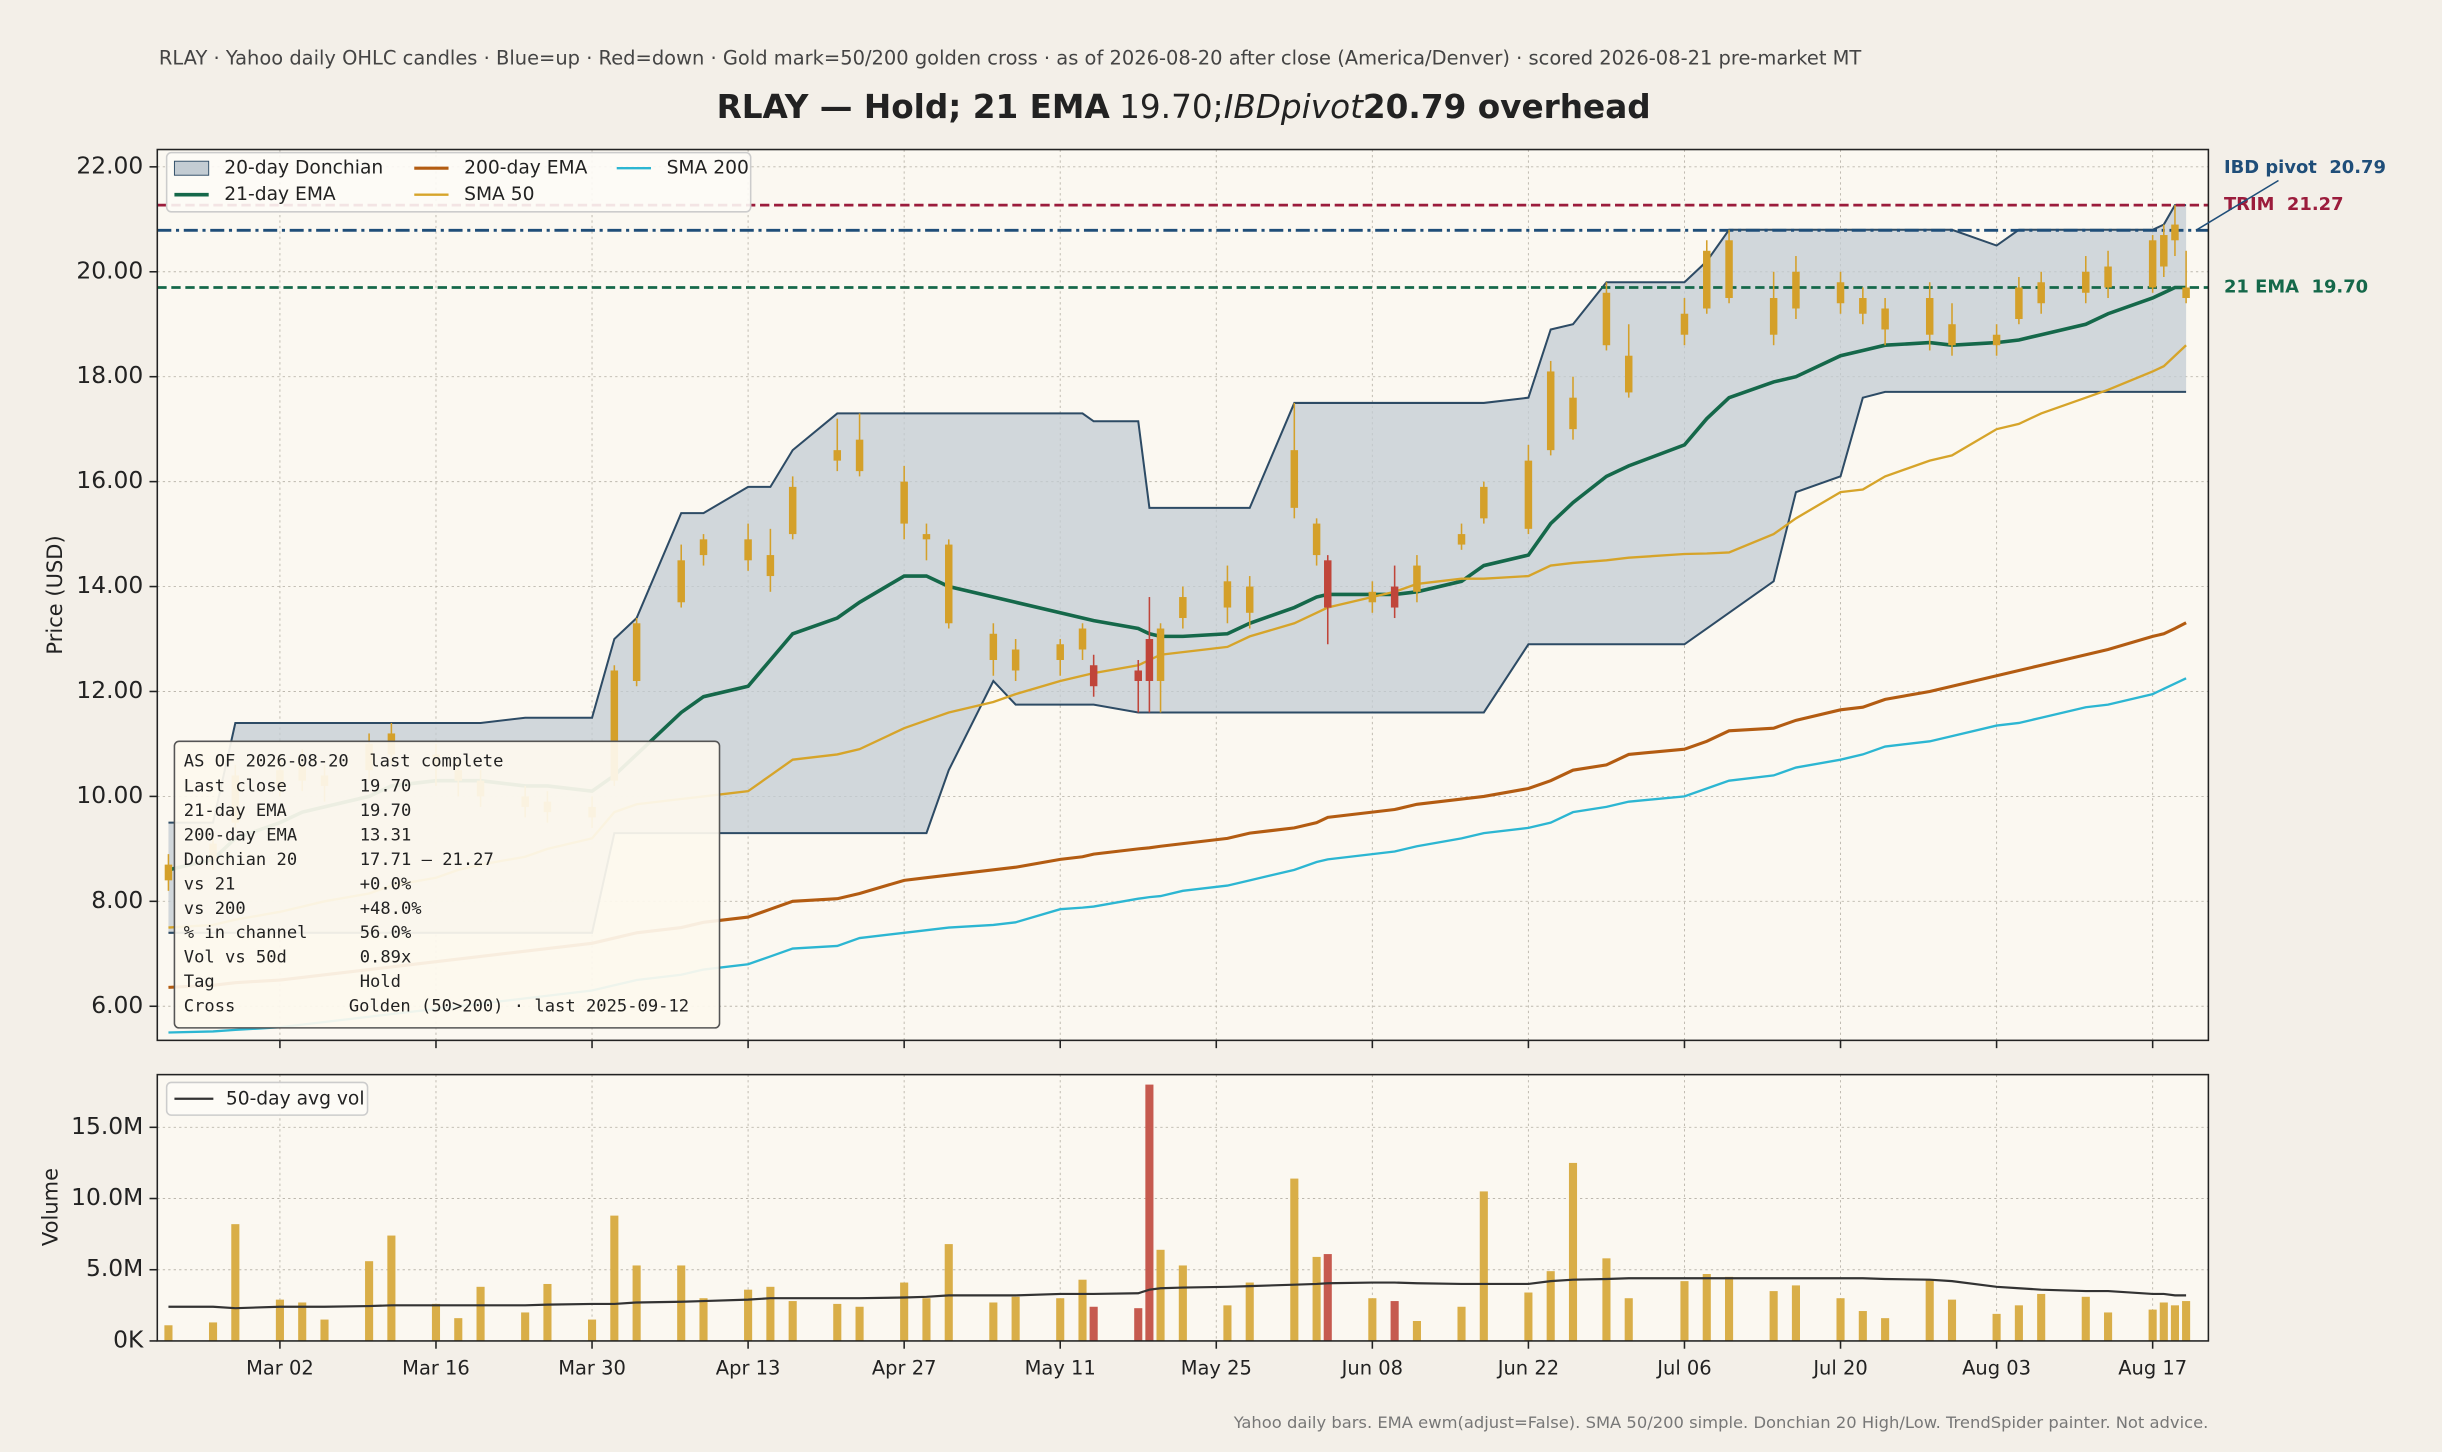  What do you see at coordinates (128, 1339) in the screenshot?
I see `y-tick-label: 0K` at bounding box center [128, 1339].